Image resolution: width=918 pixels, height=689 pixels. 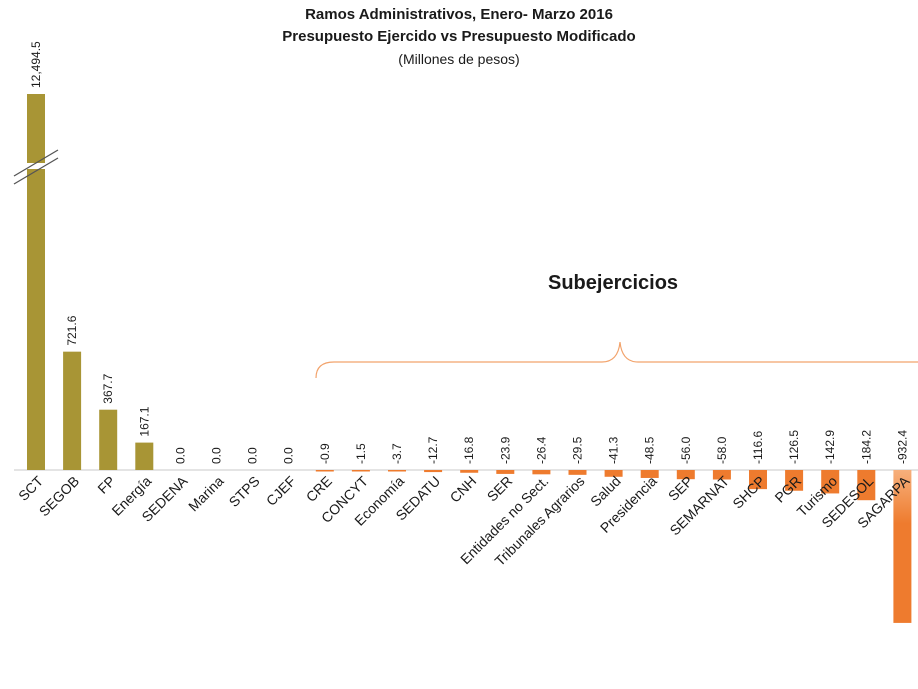 I want to click on bar-sct, so click(x=36, y=282).